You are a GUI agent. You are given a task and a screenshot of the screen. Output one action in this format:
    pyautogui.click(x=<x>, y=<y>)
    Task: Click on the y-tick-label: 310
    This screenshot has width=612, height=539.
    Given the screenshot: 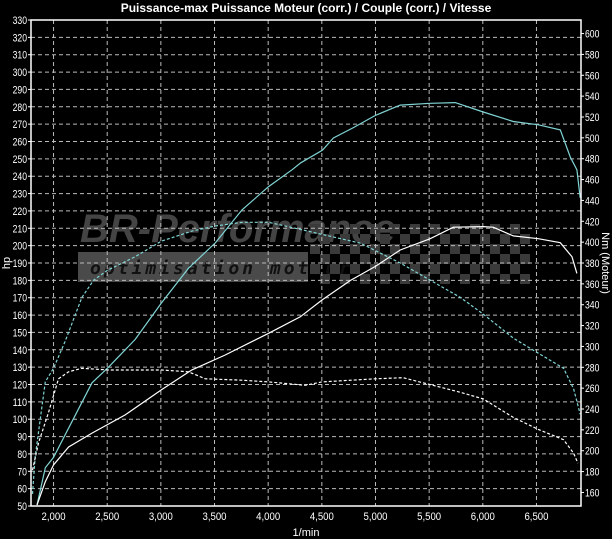 What is the action you would take?
    pyautogui.click(x=20, y=56)
    